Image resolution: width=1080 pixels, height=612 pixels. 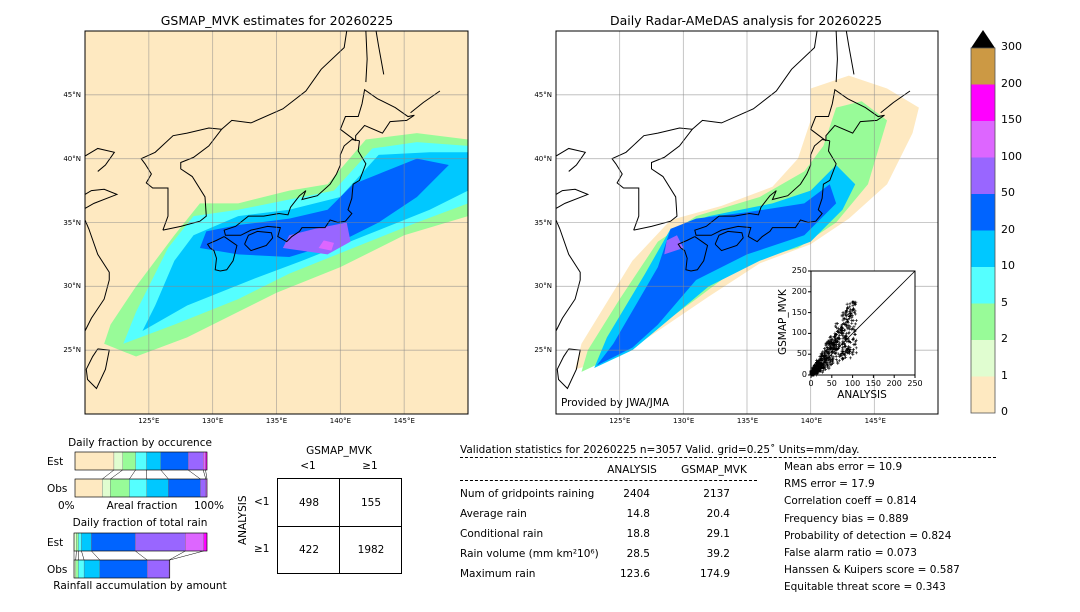 I want to click on coastline-taiwan, so click(x=568, y=369).